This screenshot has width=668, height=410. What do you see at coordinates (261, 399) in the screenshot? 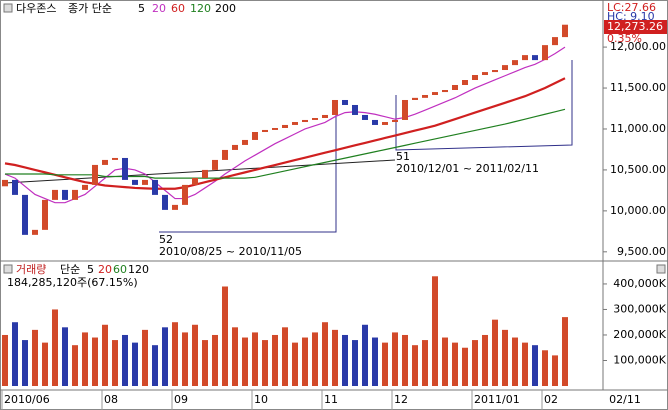
I see `x-tick-label: 10` at bounding box center [261, 399].